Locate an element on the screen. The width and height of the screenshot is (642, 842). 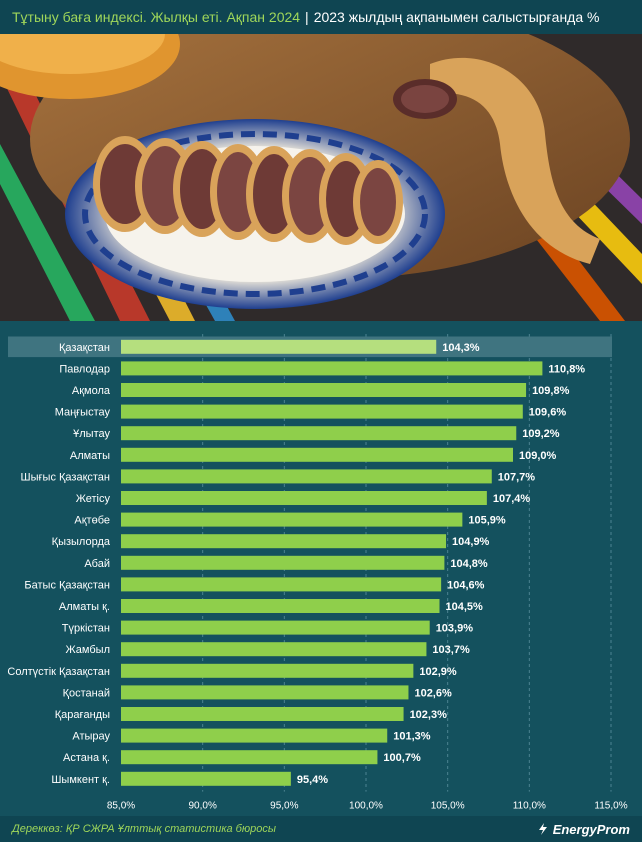
category-label: Жетісу is located at coordinates (93, 499).